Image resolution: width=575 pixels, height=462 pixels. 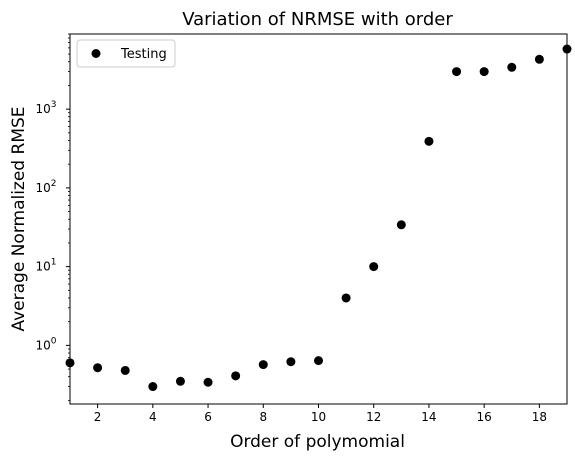 What do you see at coordinates (373, 417) in the screenshot?
I see `x-tick-label: 12` at bounding box center [373, 417].